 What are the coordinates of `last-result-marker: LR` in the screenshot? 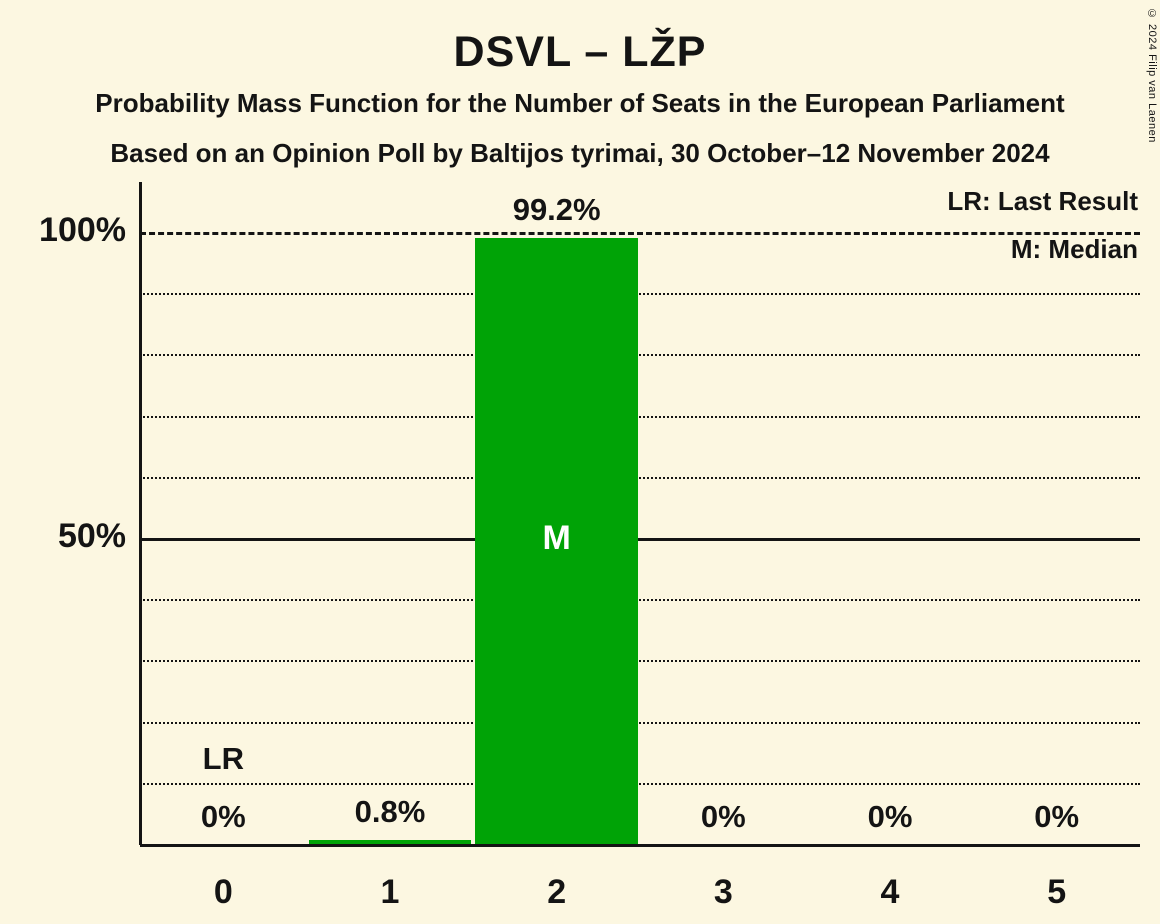 It's located at (223, 758).